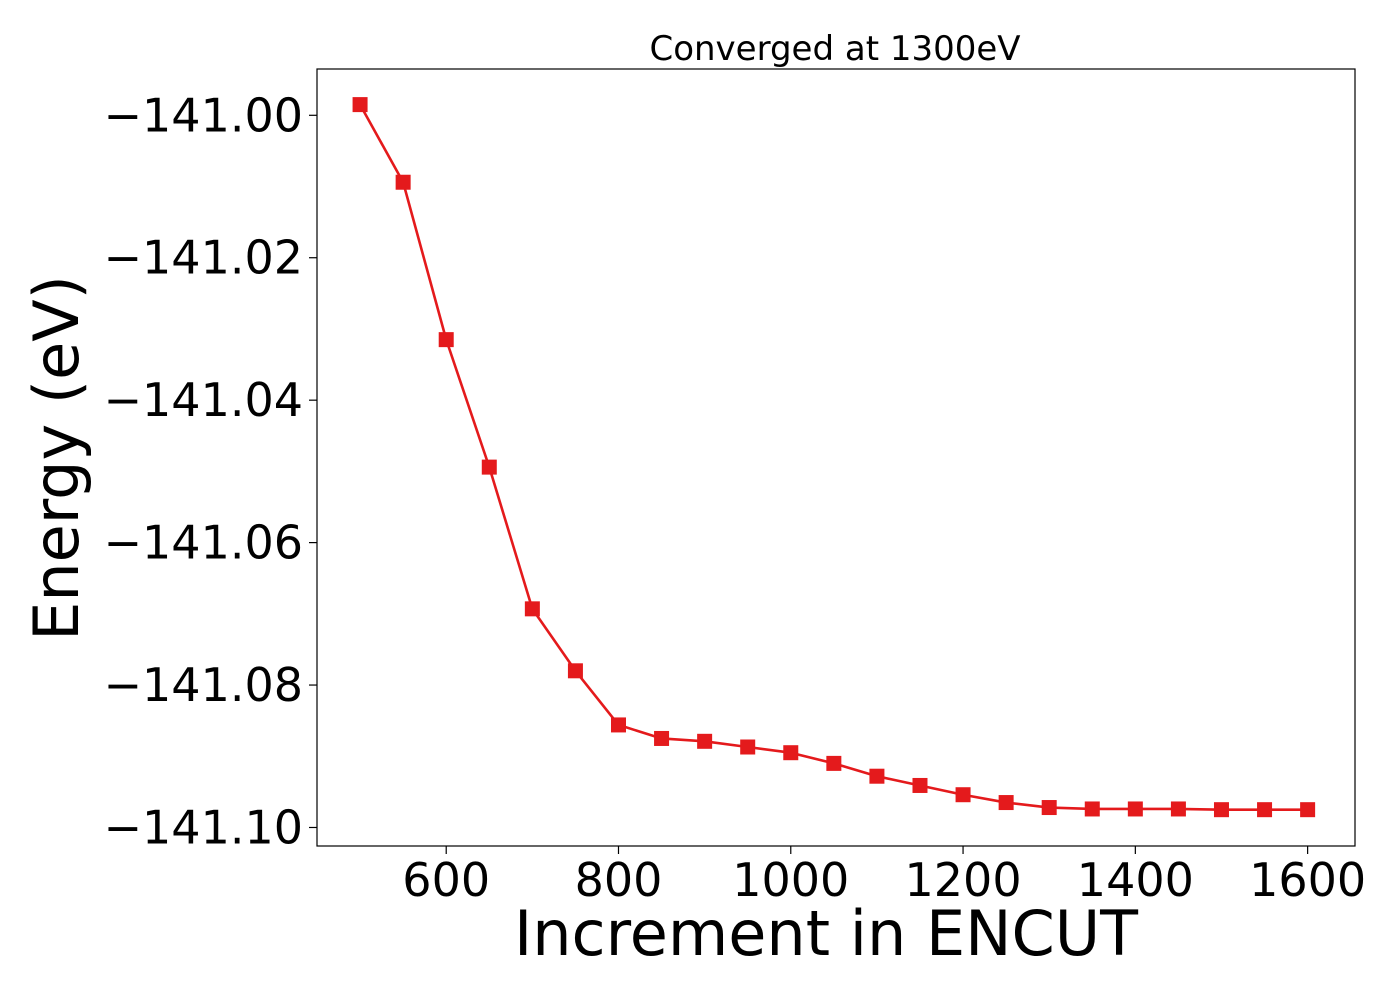  I want to click on y-tick-label: −141.06, so click(204, 543).